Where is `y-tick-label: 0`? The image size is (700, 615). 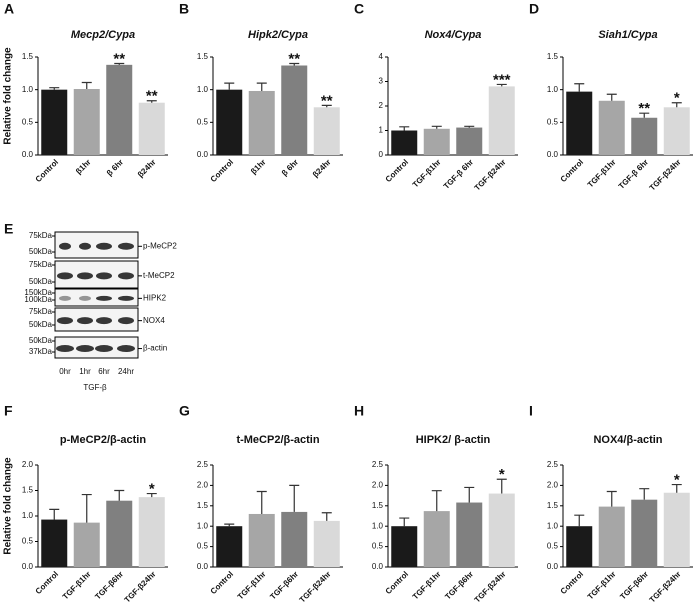
y-tick-label: 0 is located at coordinates (381, 154).